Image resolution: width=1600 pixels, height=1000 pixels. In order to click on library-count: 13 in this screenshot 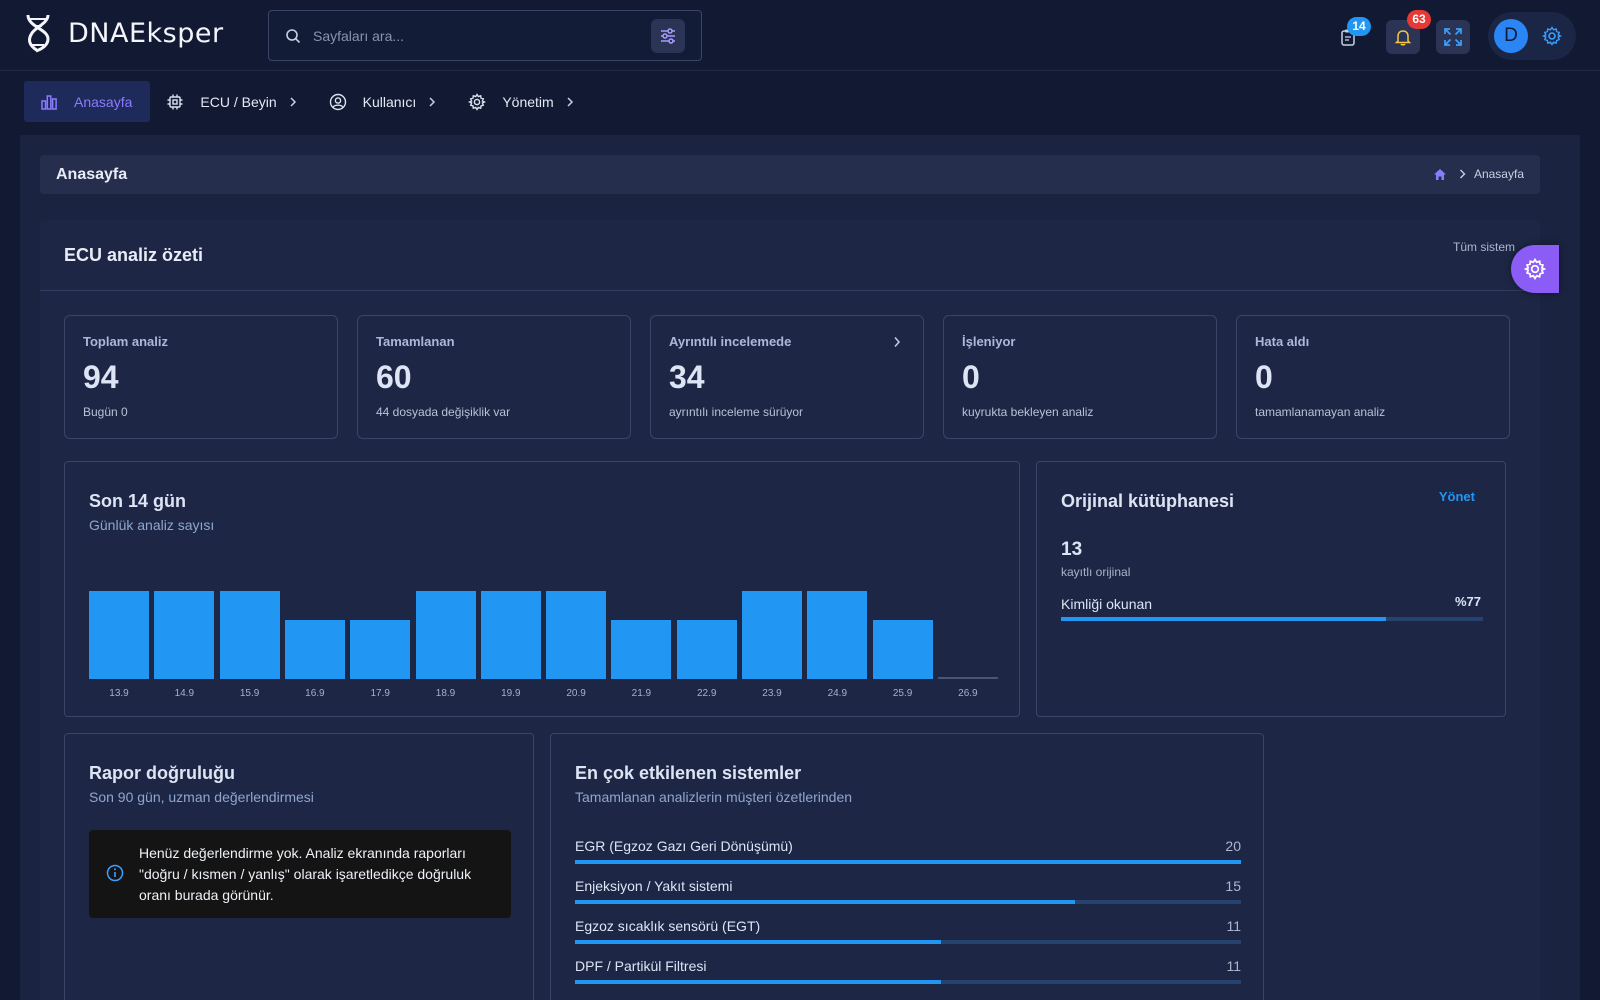, I will do `click(1072, 549)`.